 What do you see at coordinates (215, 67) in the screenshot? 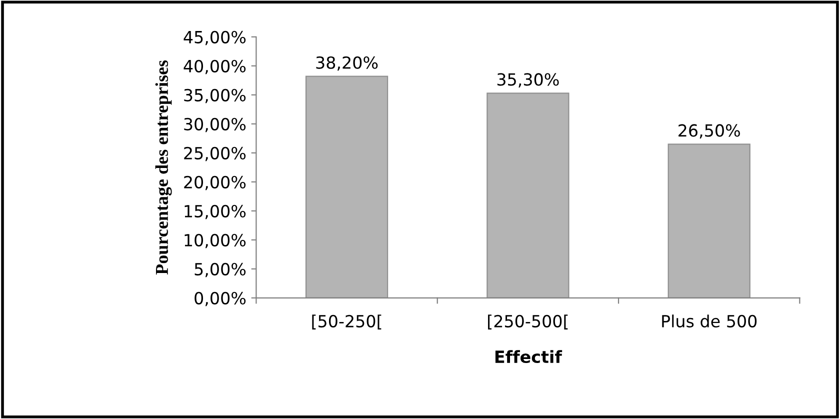
I see `y-tick-label: 40,00%` at bounding box center [215, 67].